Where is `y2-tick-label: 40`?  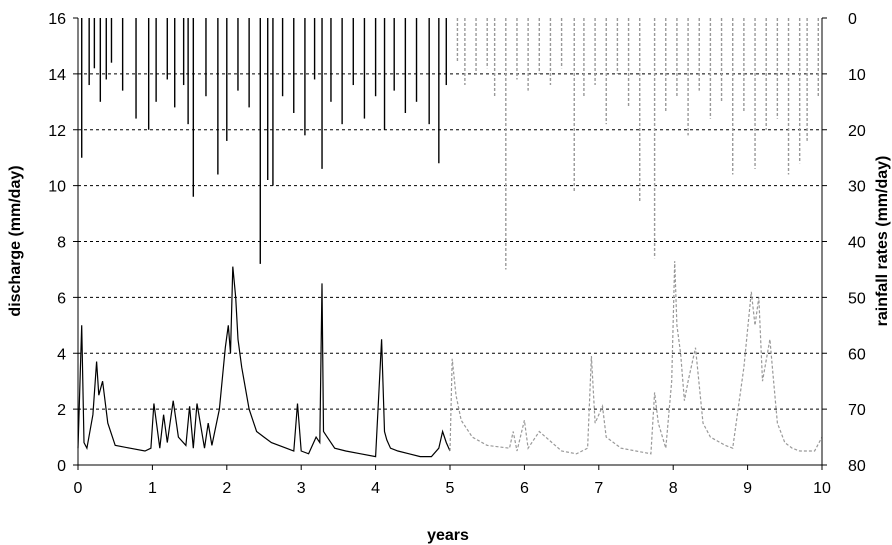 y2-tick-label: 40 is located at coordinates (857, 243).